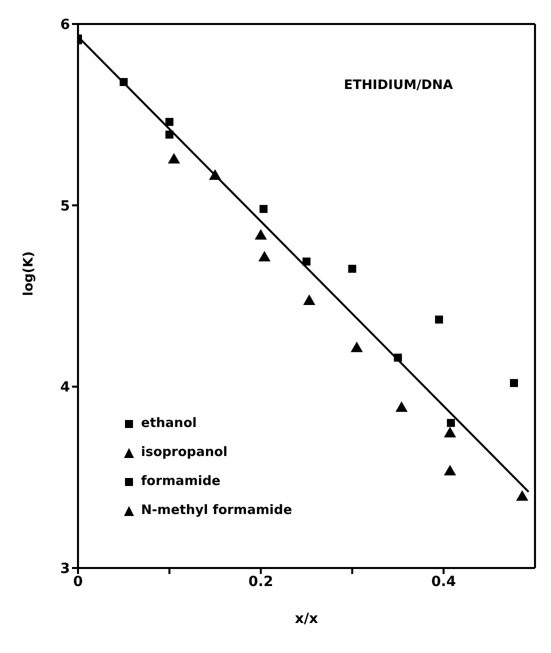 Image resolution: width=551 pixels, height=653 pixels. What do you see at coordinates (184, 452) in the screenshot?
I see `legend-label: isopropanol` at bounding box center [184, 452].